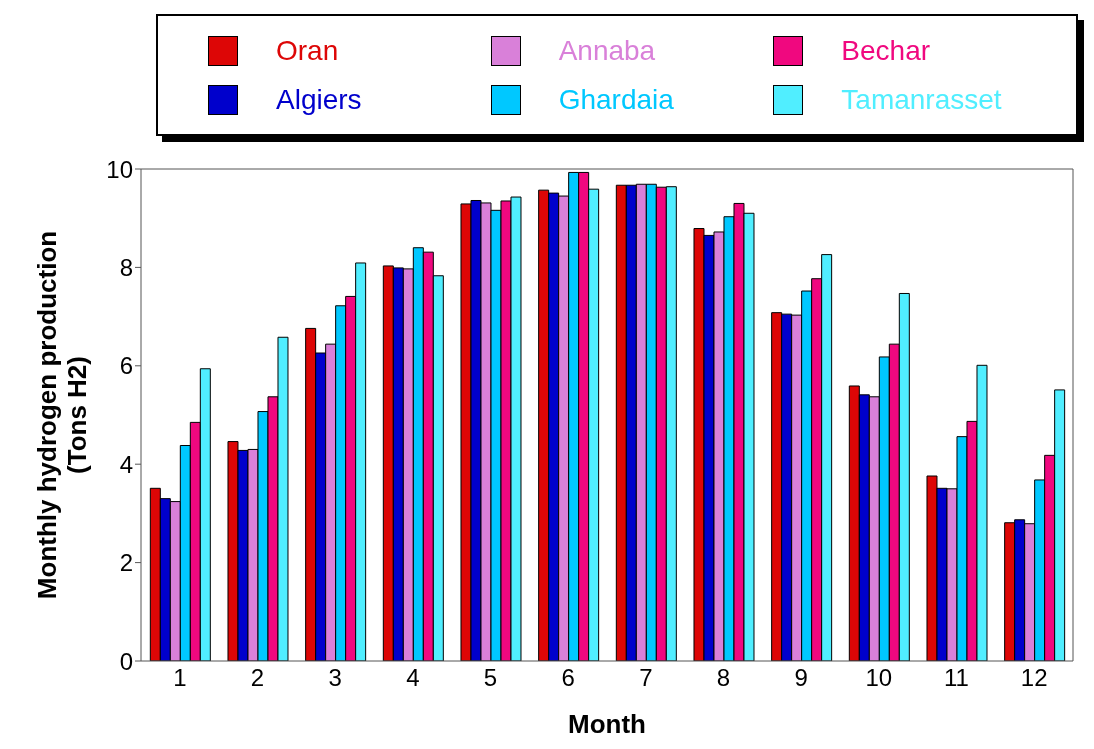 This screenshot has width=1094, height=749. What do you see at coordinates (126, 267) in the screenshot?
I see `y-tick-label: 8` at bounding box center [126, 267].